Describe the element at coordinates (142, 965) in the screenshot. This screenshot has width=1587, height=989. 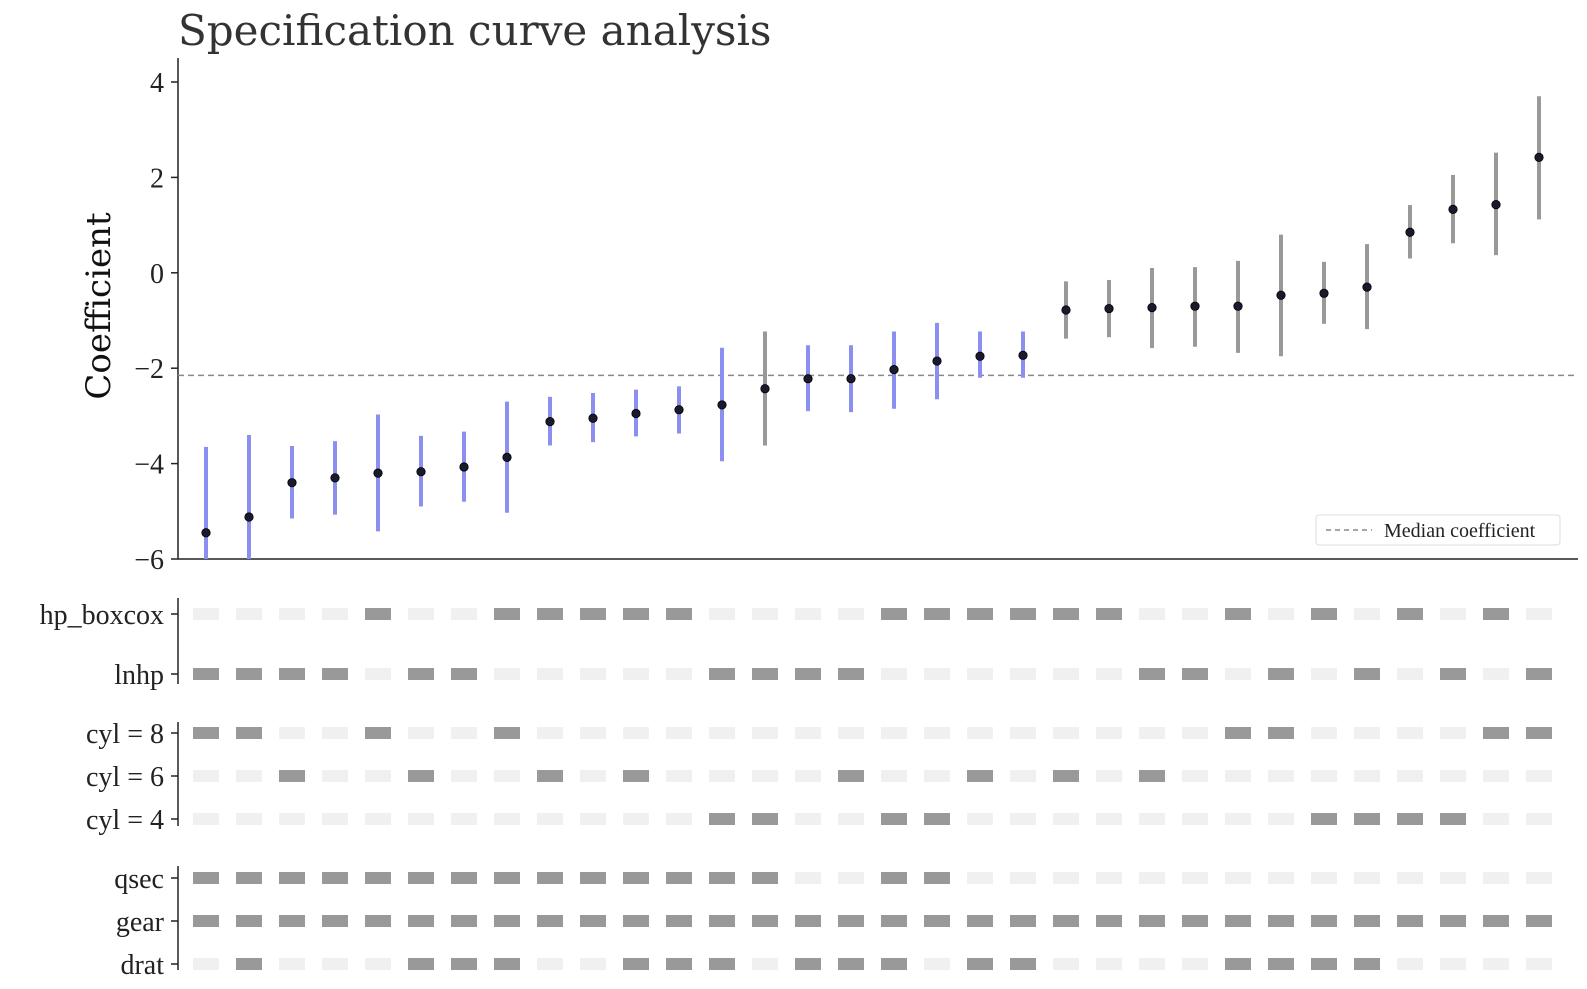
I see `row-label: drat` at that location.